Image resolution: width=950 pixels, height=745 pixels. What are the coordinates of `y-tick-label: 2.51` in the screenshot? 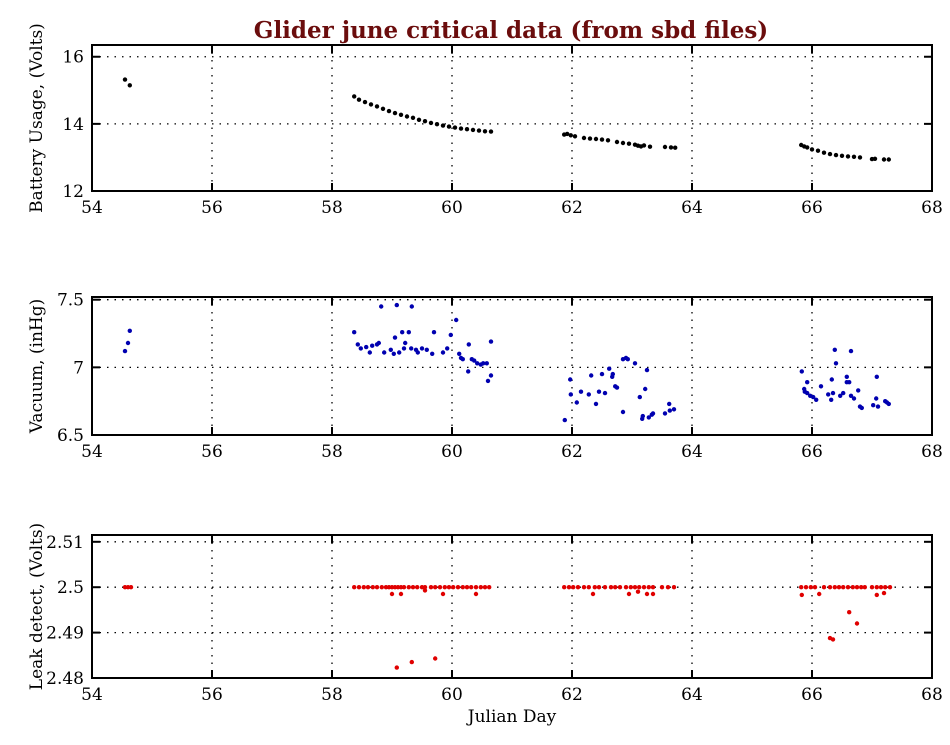 It's located at (65, 543).